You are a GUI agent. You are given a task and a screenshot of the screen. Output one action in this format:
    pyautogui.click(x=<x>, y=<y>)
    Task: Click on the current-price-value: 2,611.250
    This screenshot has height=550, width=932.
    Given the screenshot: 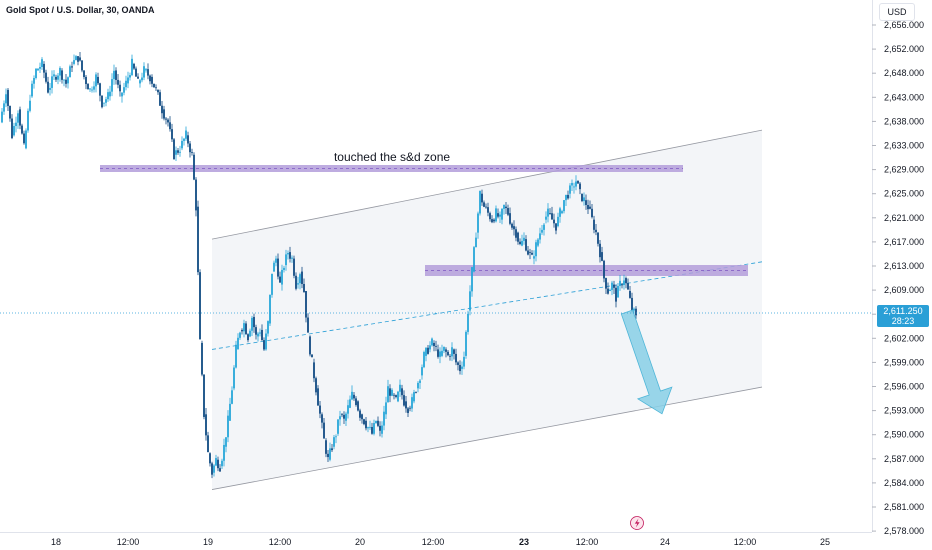 What is the action you would take?
    pyautogui.click(x=902, y=311)
    